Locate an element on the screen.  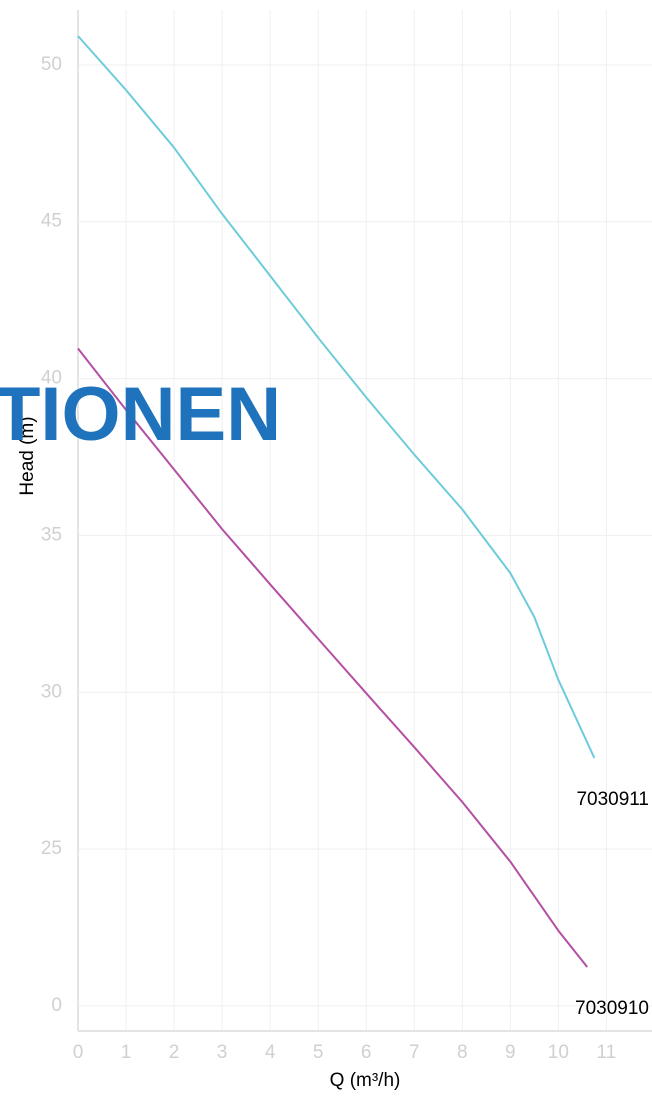
series-label: 7030910 is located at coordinates (612, 1008).